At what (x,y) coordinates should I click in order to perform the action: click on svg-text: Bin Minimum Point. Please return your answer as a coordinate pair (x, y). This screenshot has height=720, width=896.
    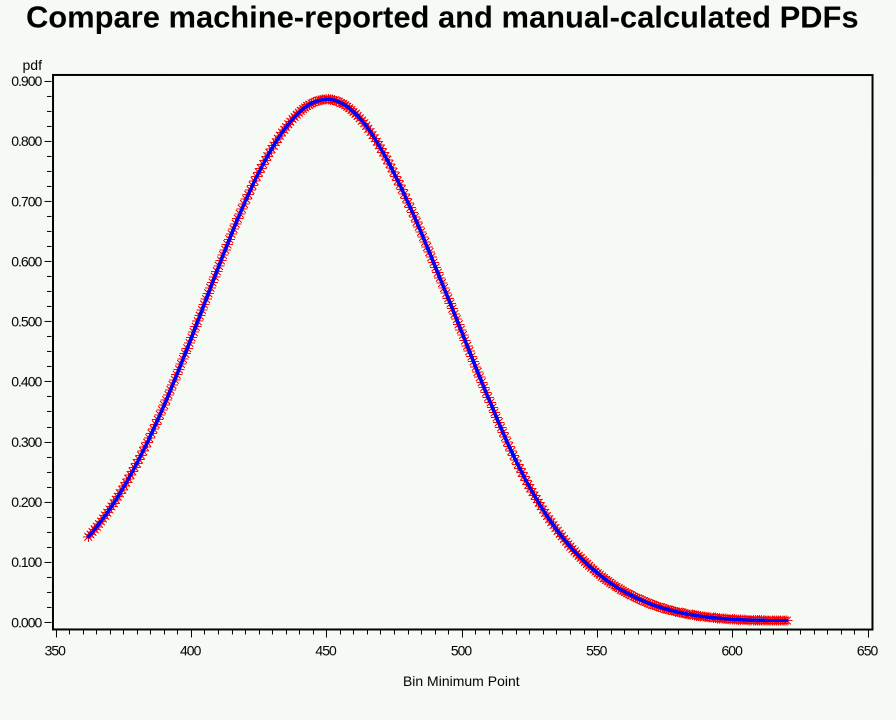
    Looking at the image, I should click on (461, 681).